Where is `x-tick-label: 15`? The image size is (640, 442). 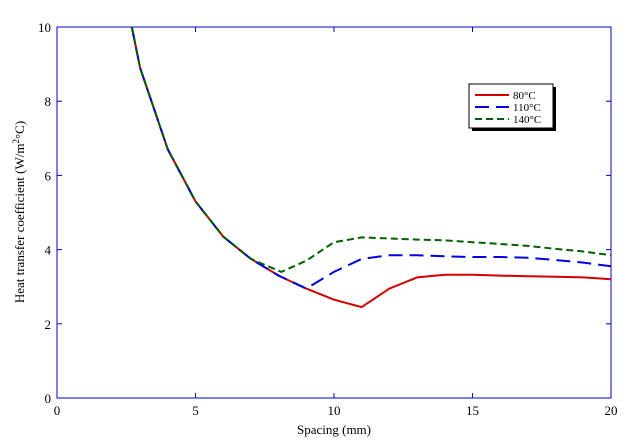 x-tick-label: 15 is located at coordinates (472, 410).